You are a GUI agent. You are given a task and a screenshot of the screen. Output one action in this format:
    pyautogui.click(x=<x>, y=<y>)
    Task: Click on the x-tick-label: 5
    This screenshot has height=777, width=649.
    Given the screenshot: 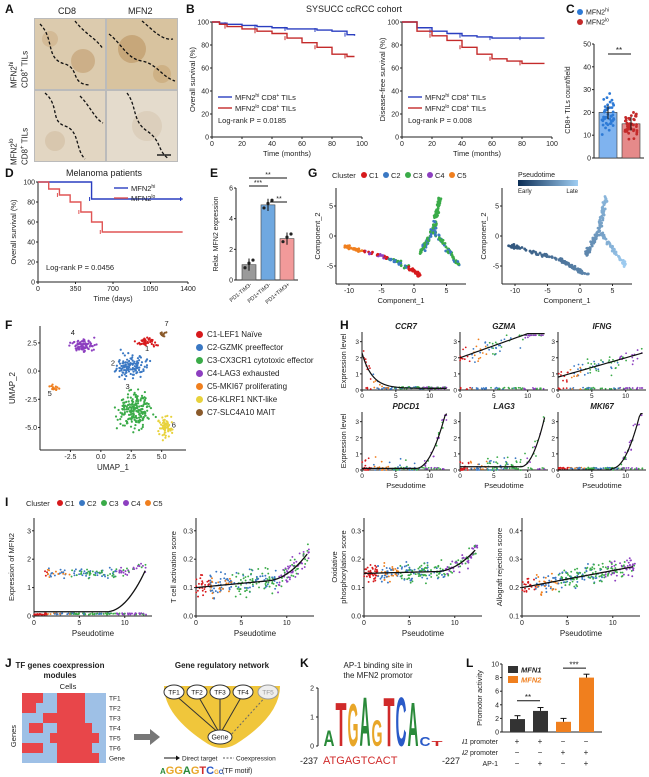 What is the action you would take?
    pyautogui.click(x=494, y=396)
    